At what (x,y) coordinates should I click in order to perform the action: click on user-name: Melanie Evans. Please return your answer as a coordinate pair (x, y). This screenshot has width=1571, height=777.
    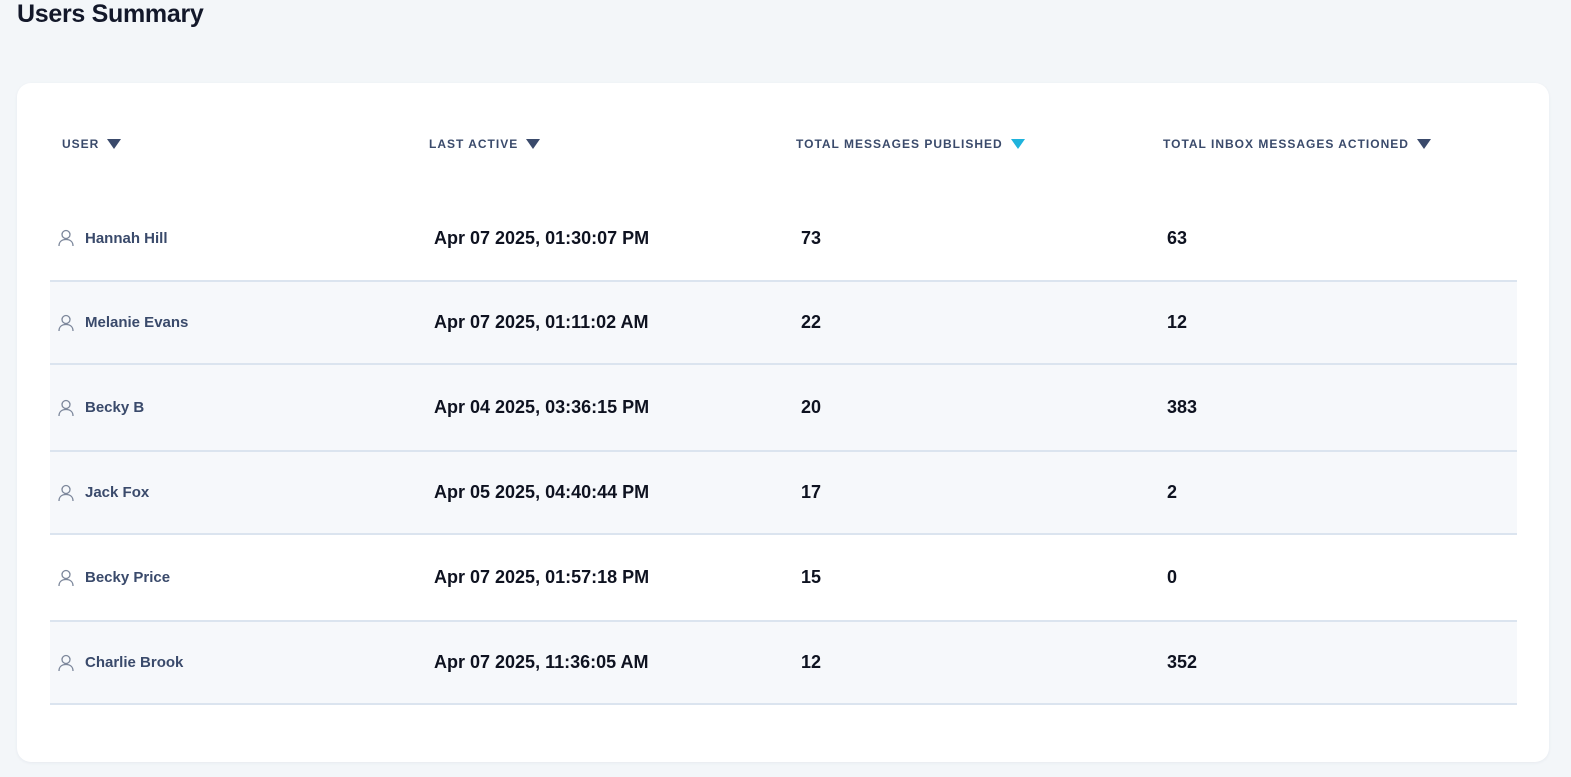
    Looking at the image, I should click on (137, 322).